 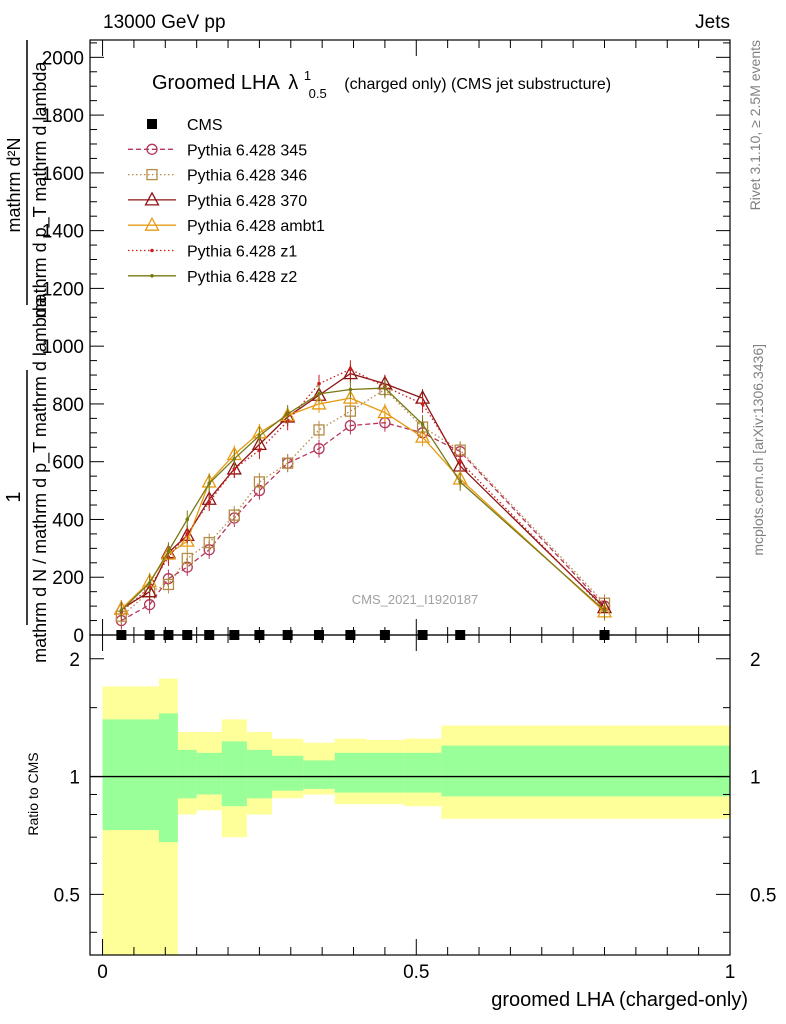 What do you see at coordinates (14, 496) in the screenshot?
I see `ylabel-numerator: 1` at bounding box center [14, 496].